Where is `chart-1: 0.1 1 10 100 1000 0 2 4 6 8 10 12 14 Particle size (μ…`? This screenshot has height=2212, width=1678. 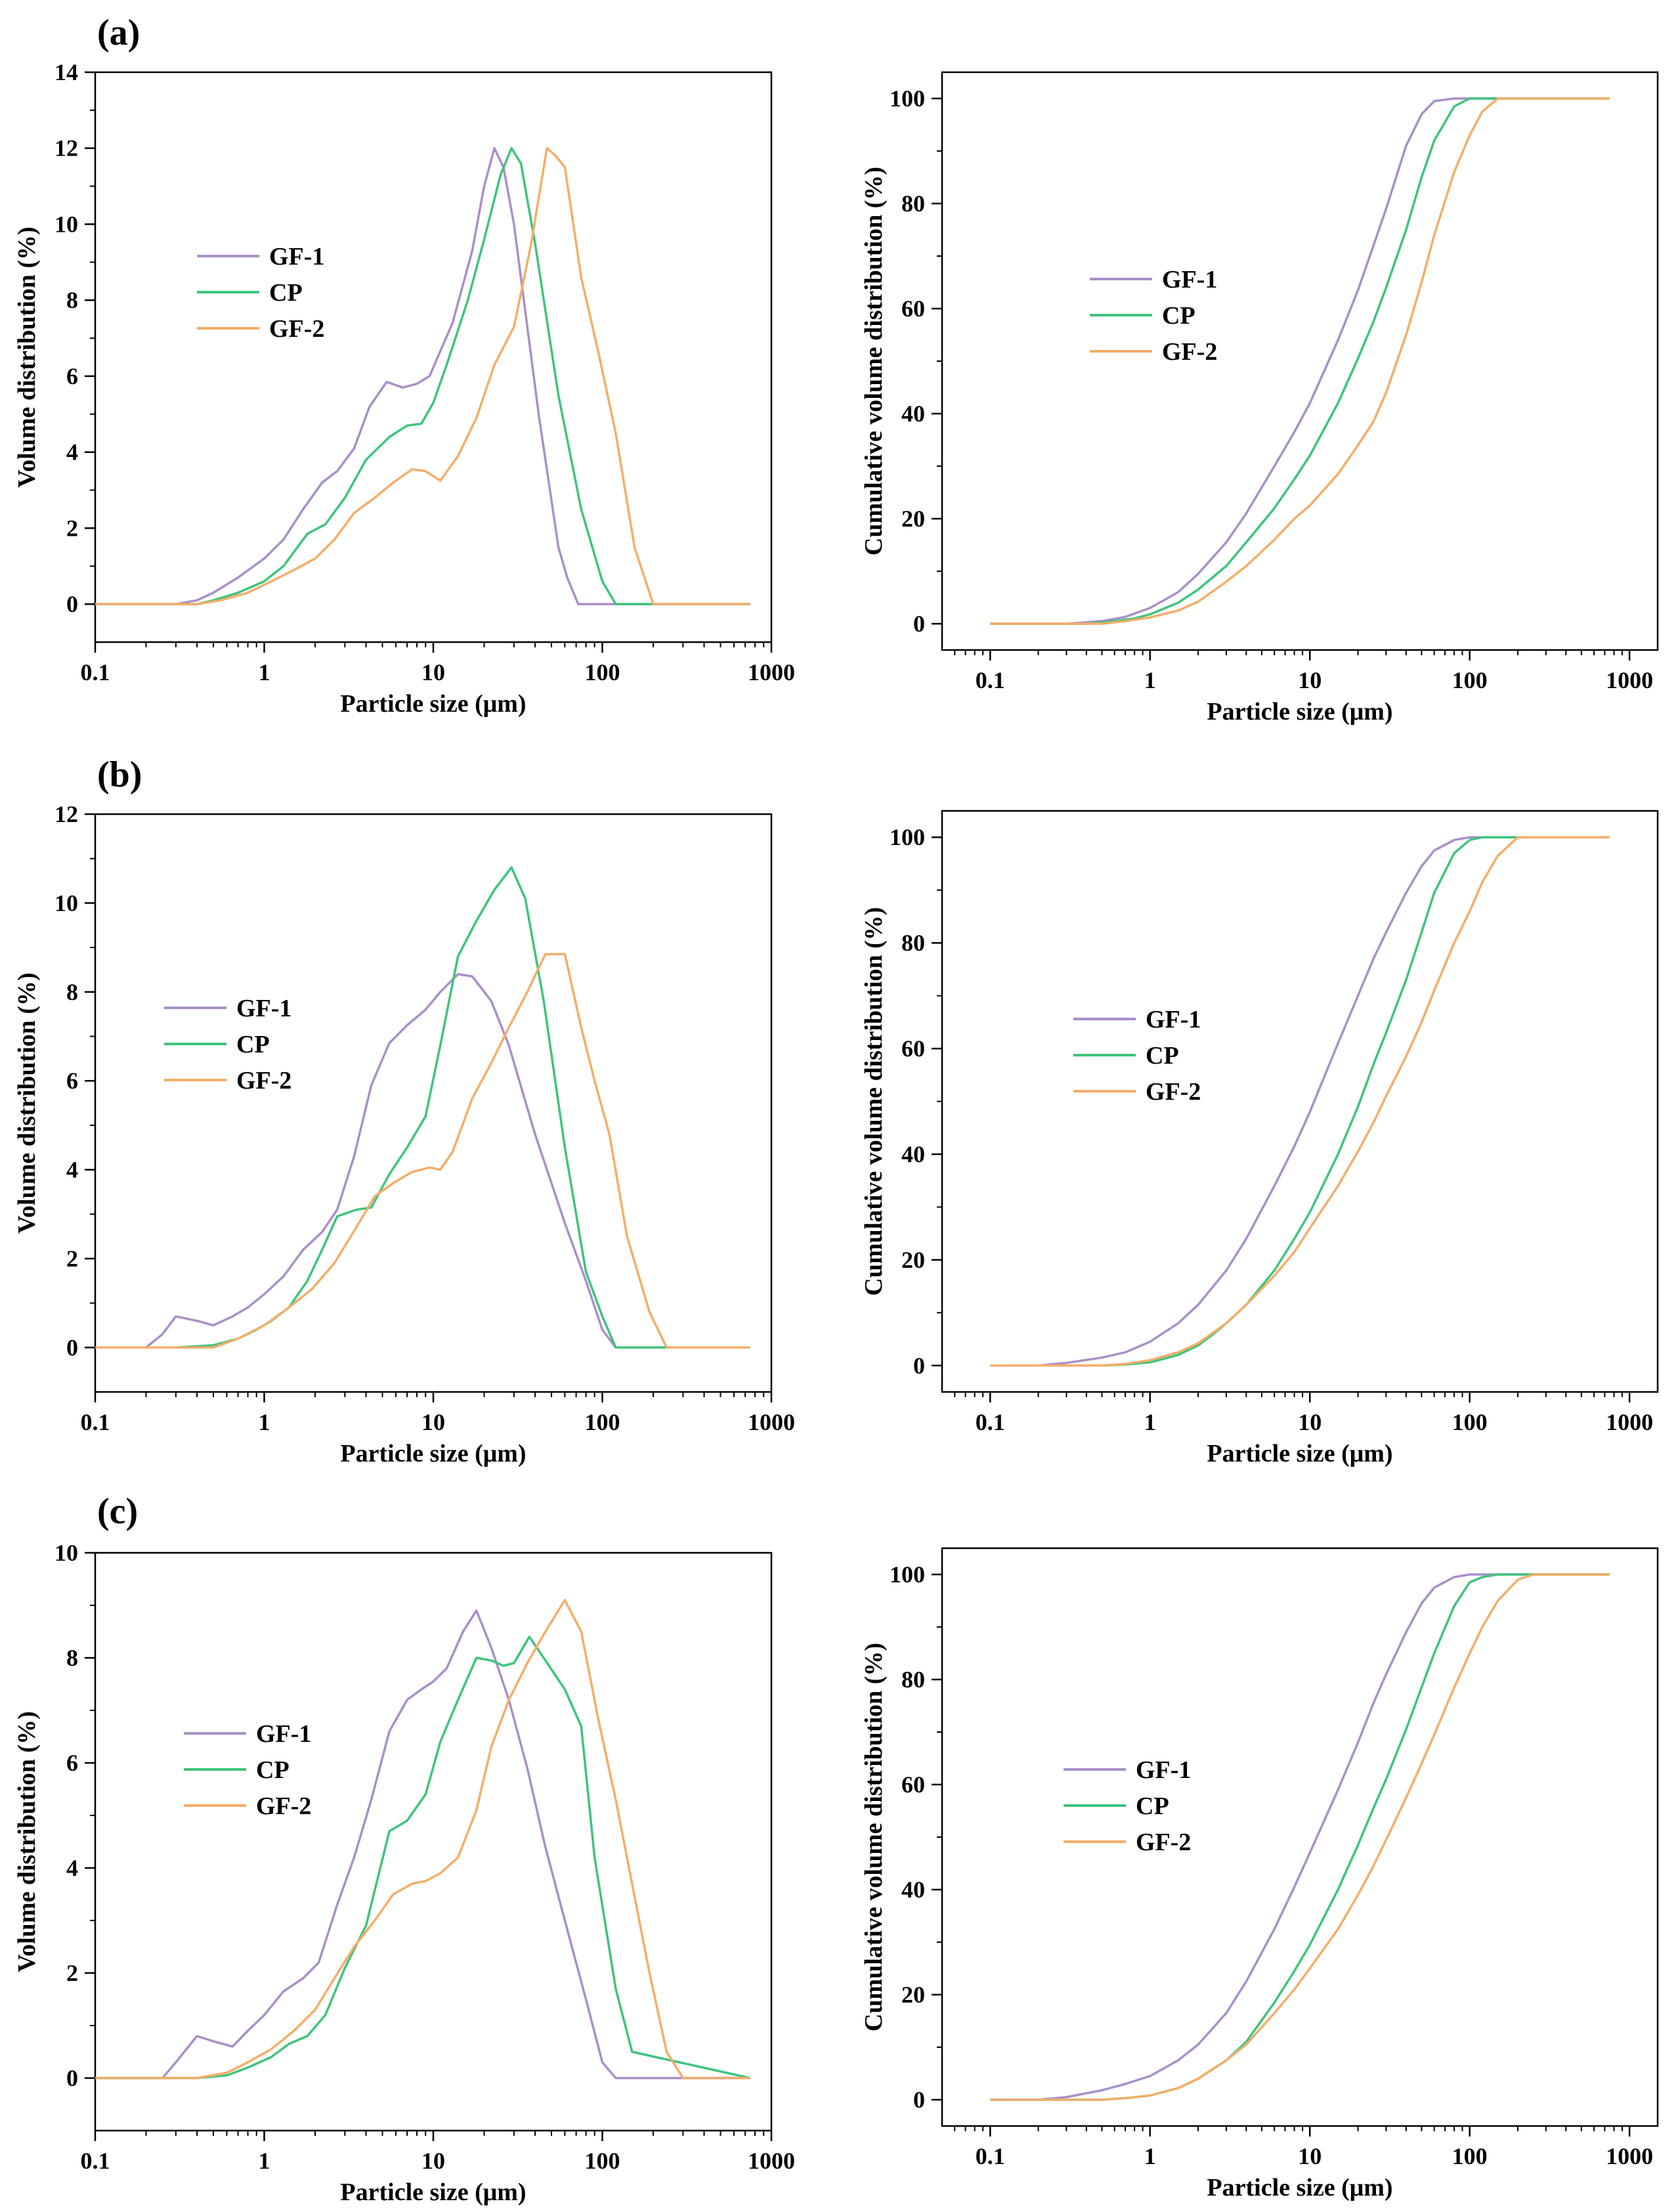 chart-1: 0.1 1 10 100 1000 0 2 4 6 8 10 12 14 Particle size (μ… is located at coordinates (404, 388).